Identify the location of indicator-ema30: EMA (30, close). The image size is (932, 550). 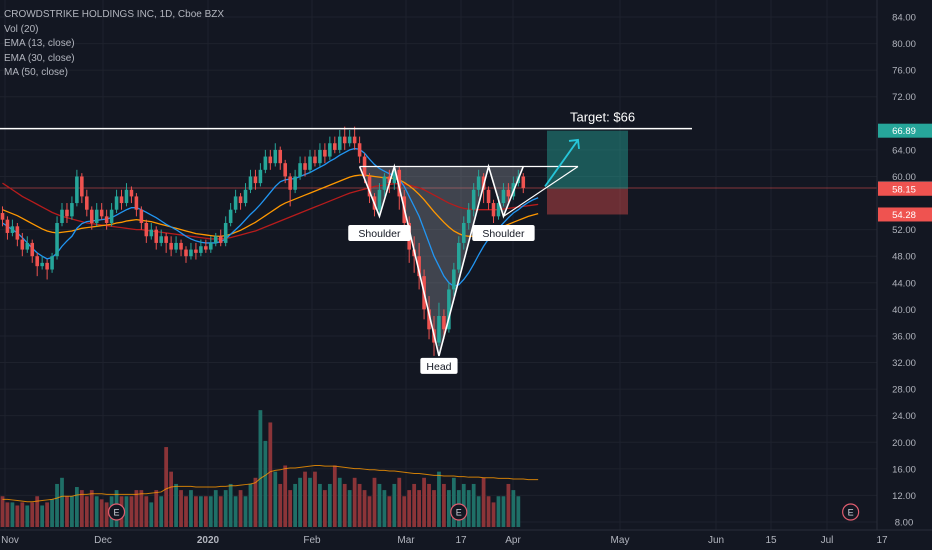
(39, 58).